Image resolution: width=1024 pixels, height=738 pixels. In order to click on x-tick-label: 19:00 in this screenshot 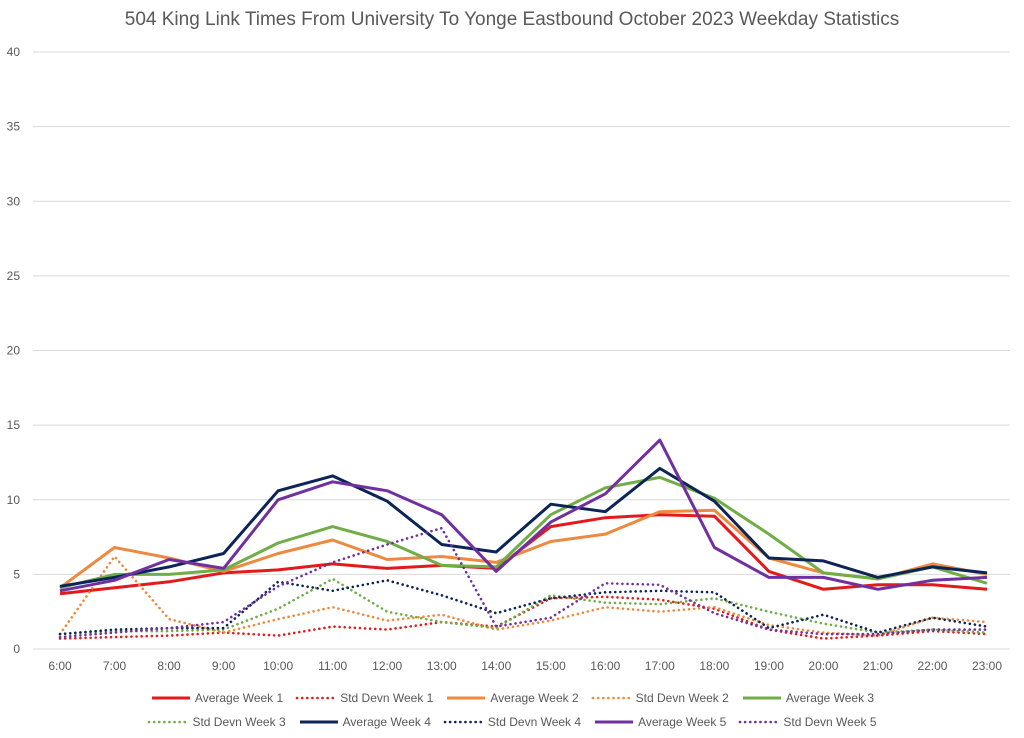, I will do `click(769, 666)`.